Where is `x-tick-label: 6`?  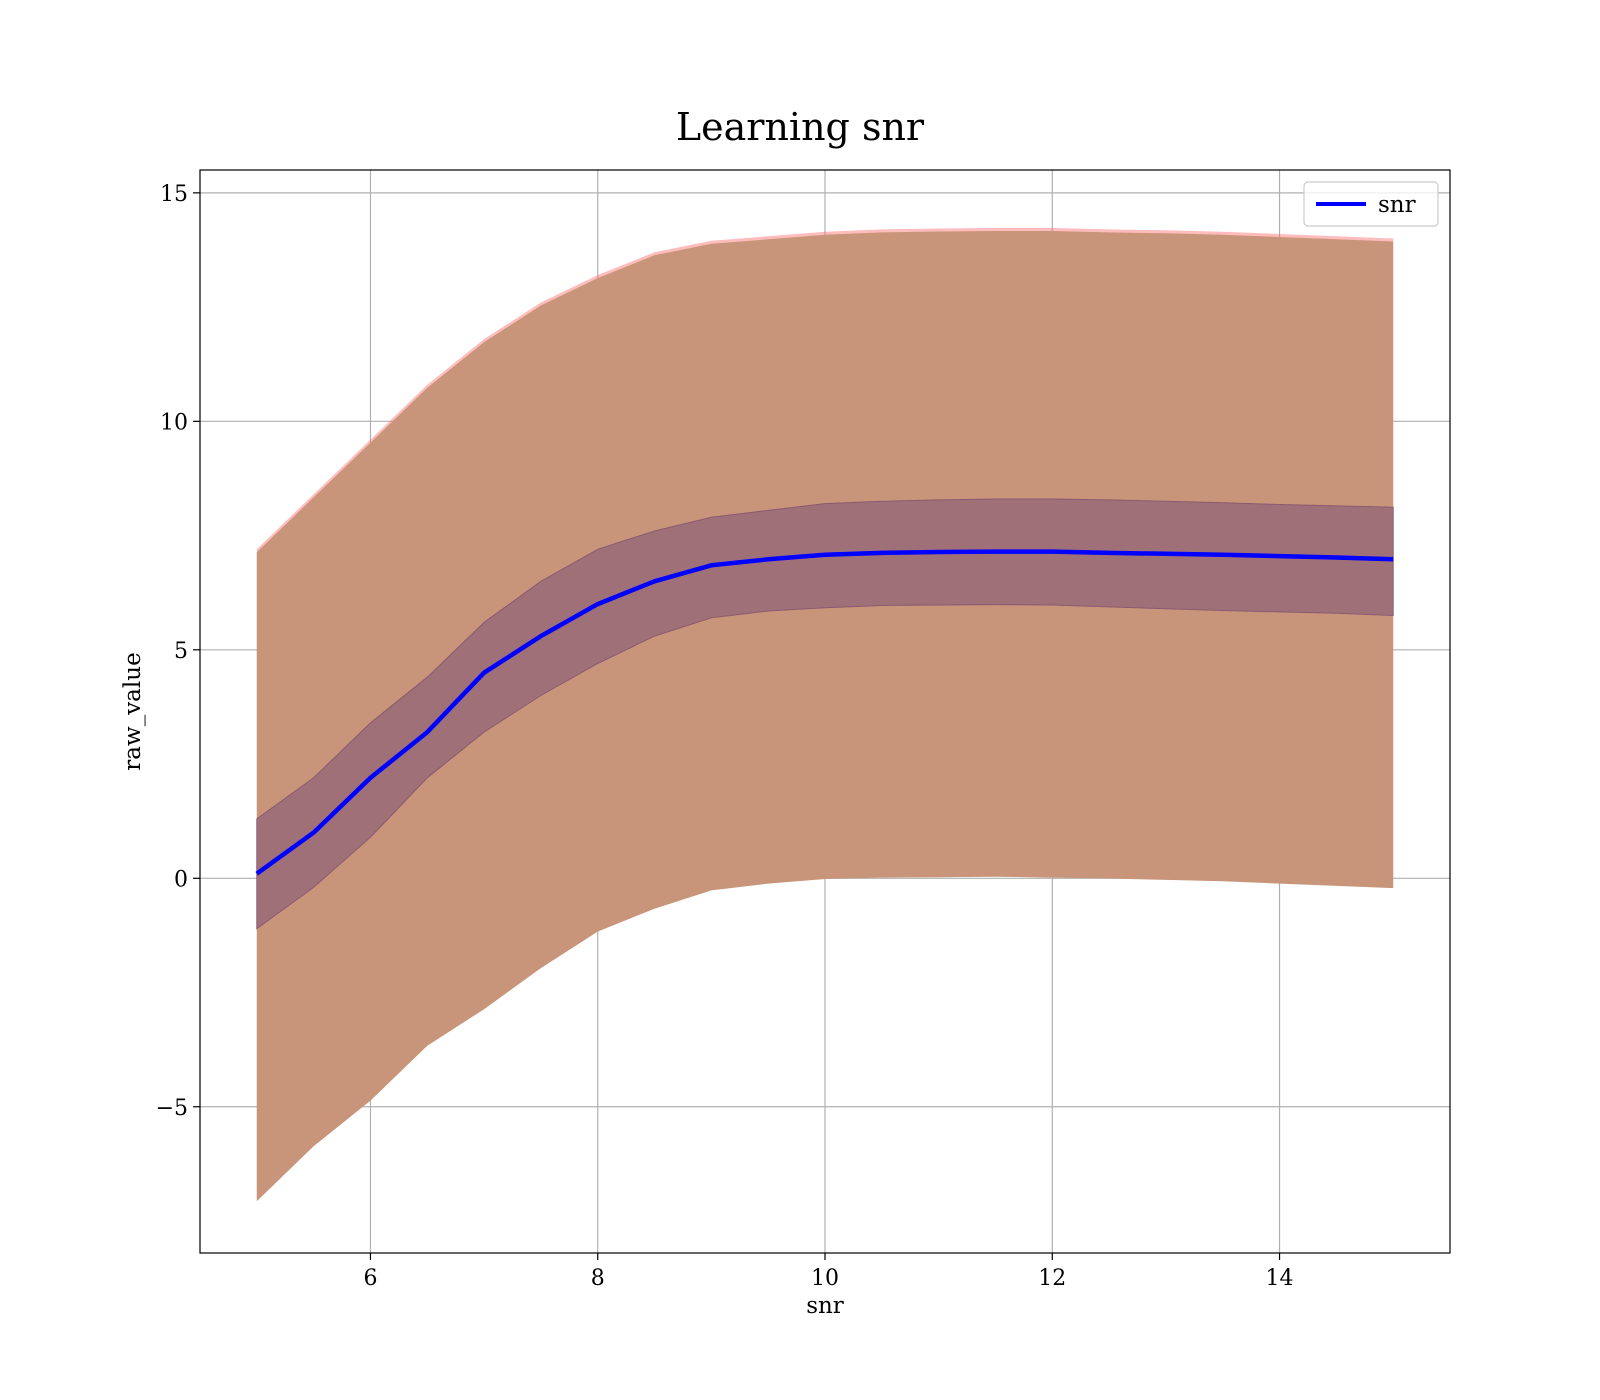
x-tick-label: 6 is located at coordinates (370, 1278).